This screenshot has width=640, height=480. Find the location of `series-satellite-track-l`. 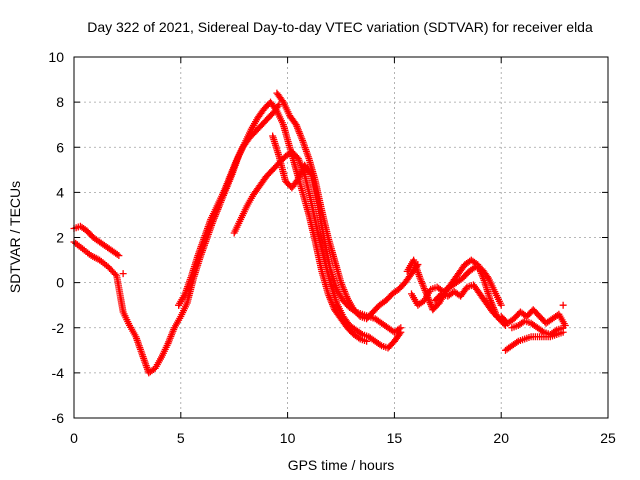

series-satellite-track-l is located at coordinates (537, 328).